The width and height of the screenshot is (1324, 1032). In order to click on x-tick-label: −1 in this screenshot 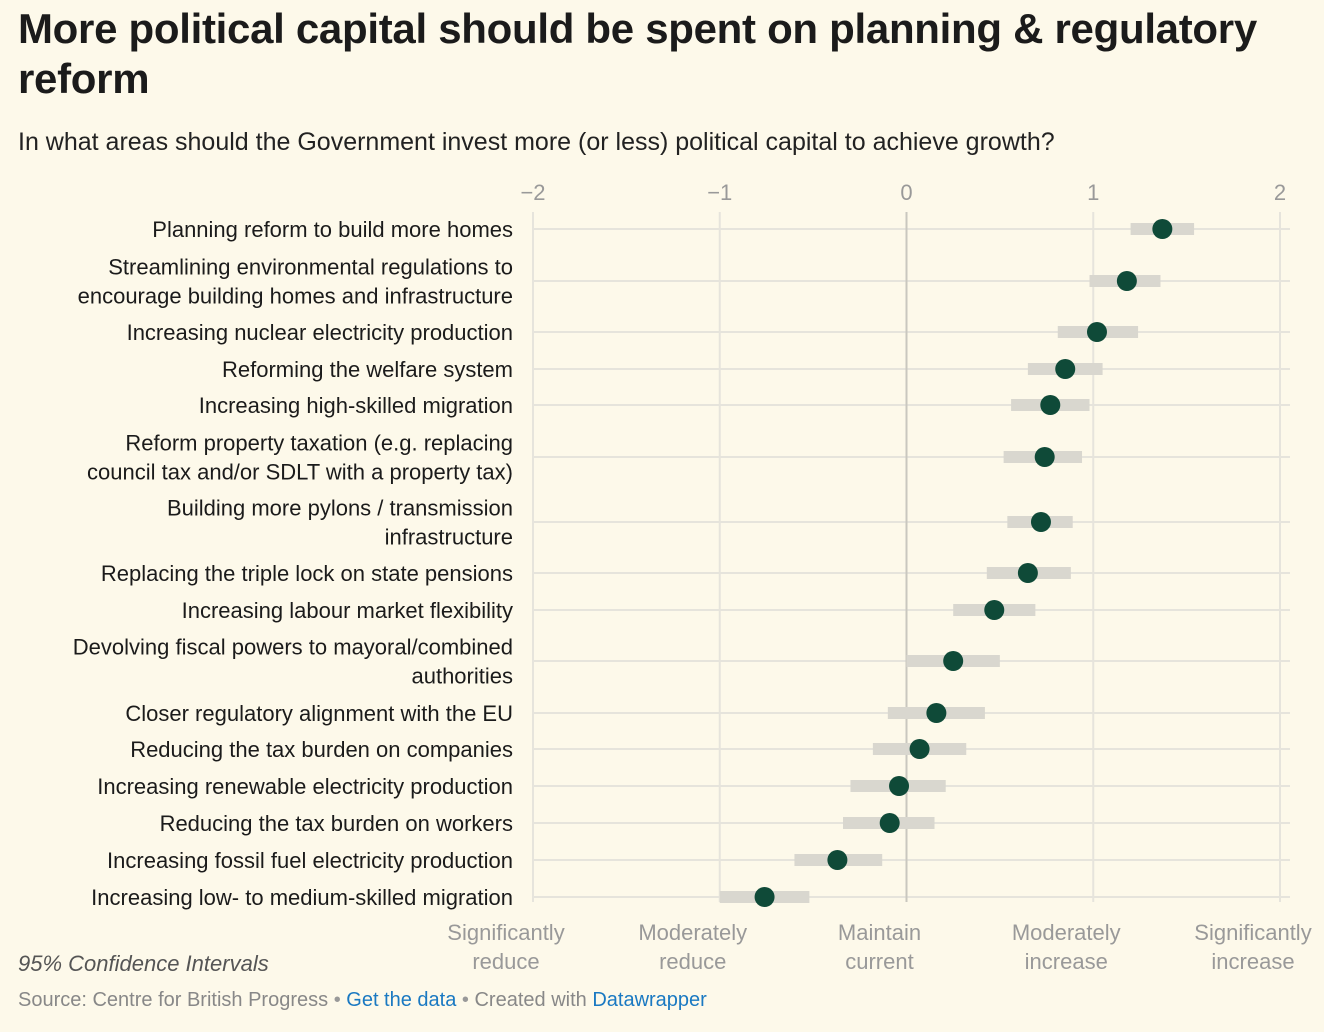, I will do `click(719, 192)`.